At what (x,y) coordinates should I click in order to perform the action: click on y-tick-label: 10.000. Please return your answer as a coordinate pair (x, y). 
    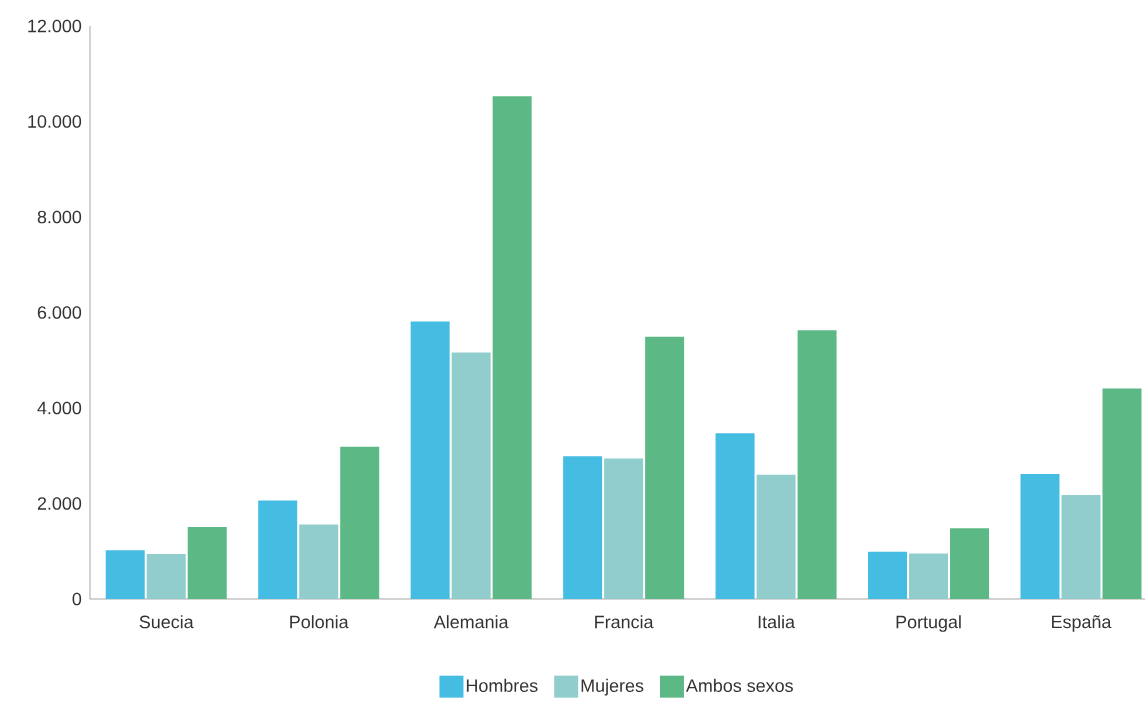
    Looking at the image, I should click on (55, 121).